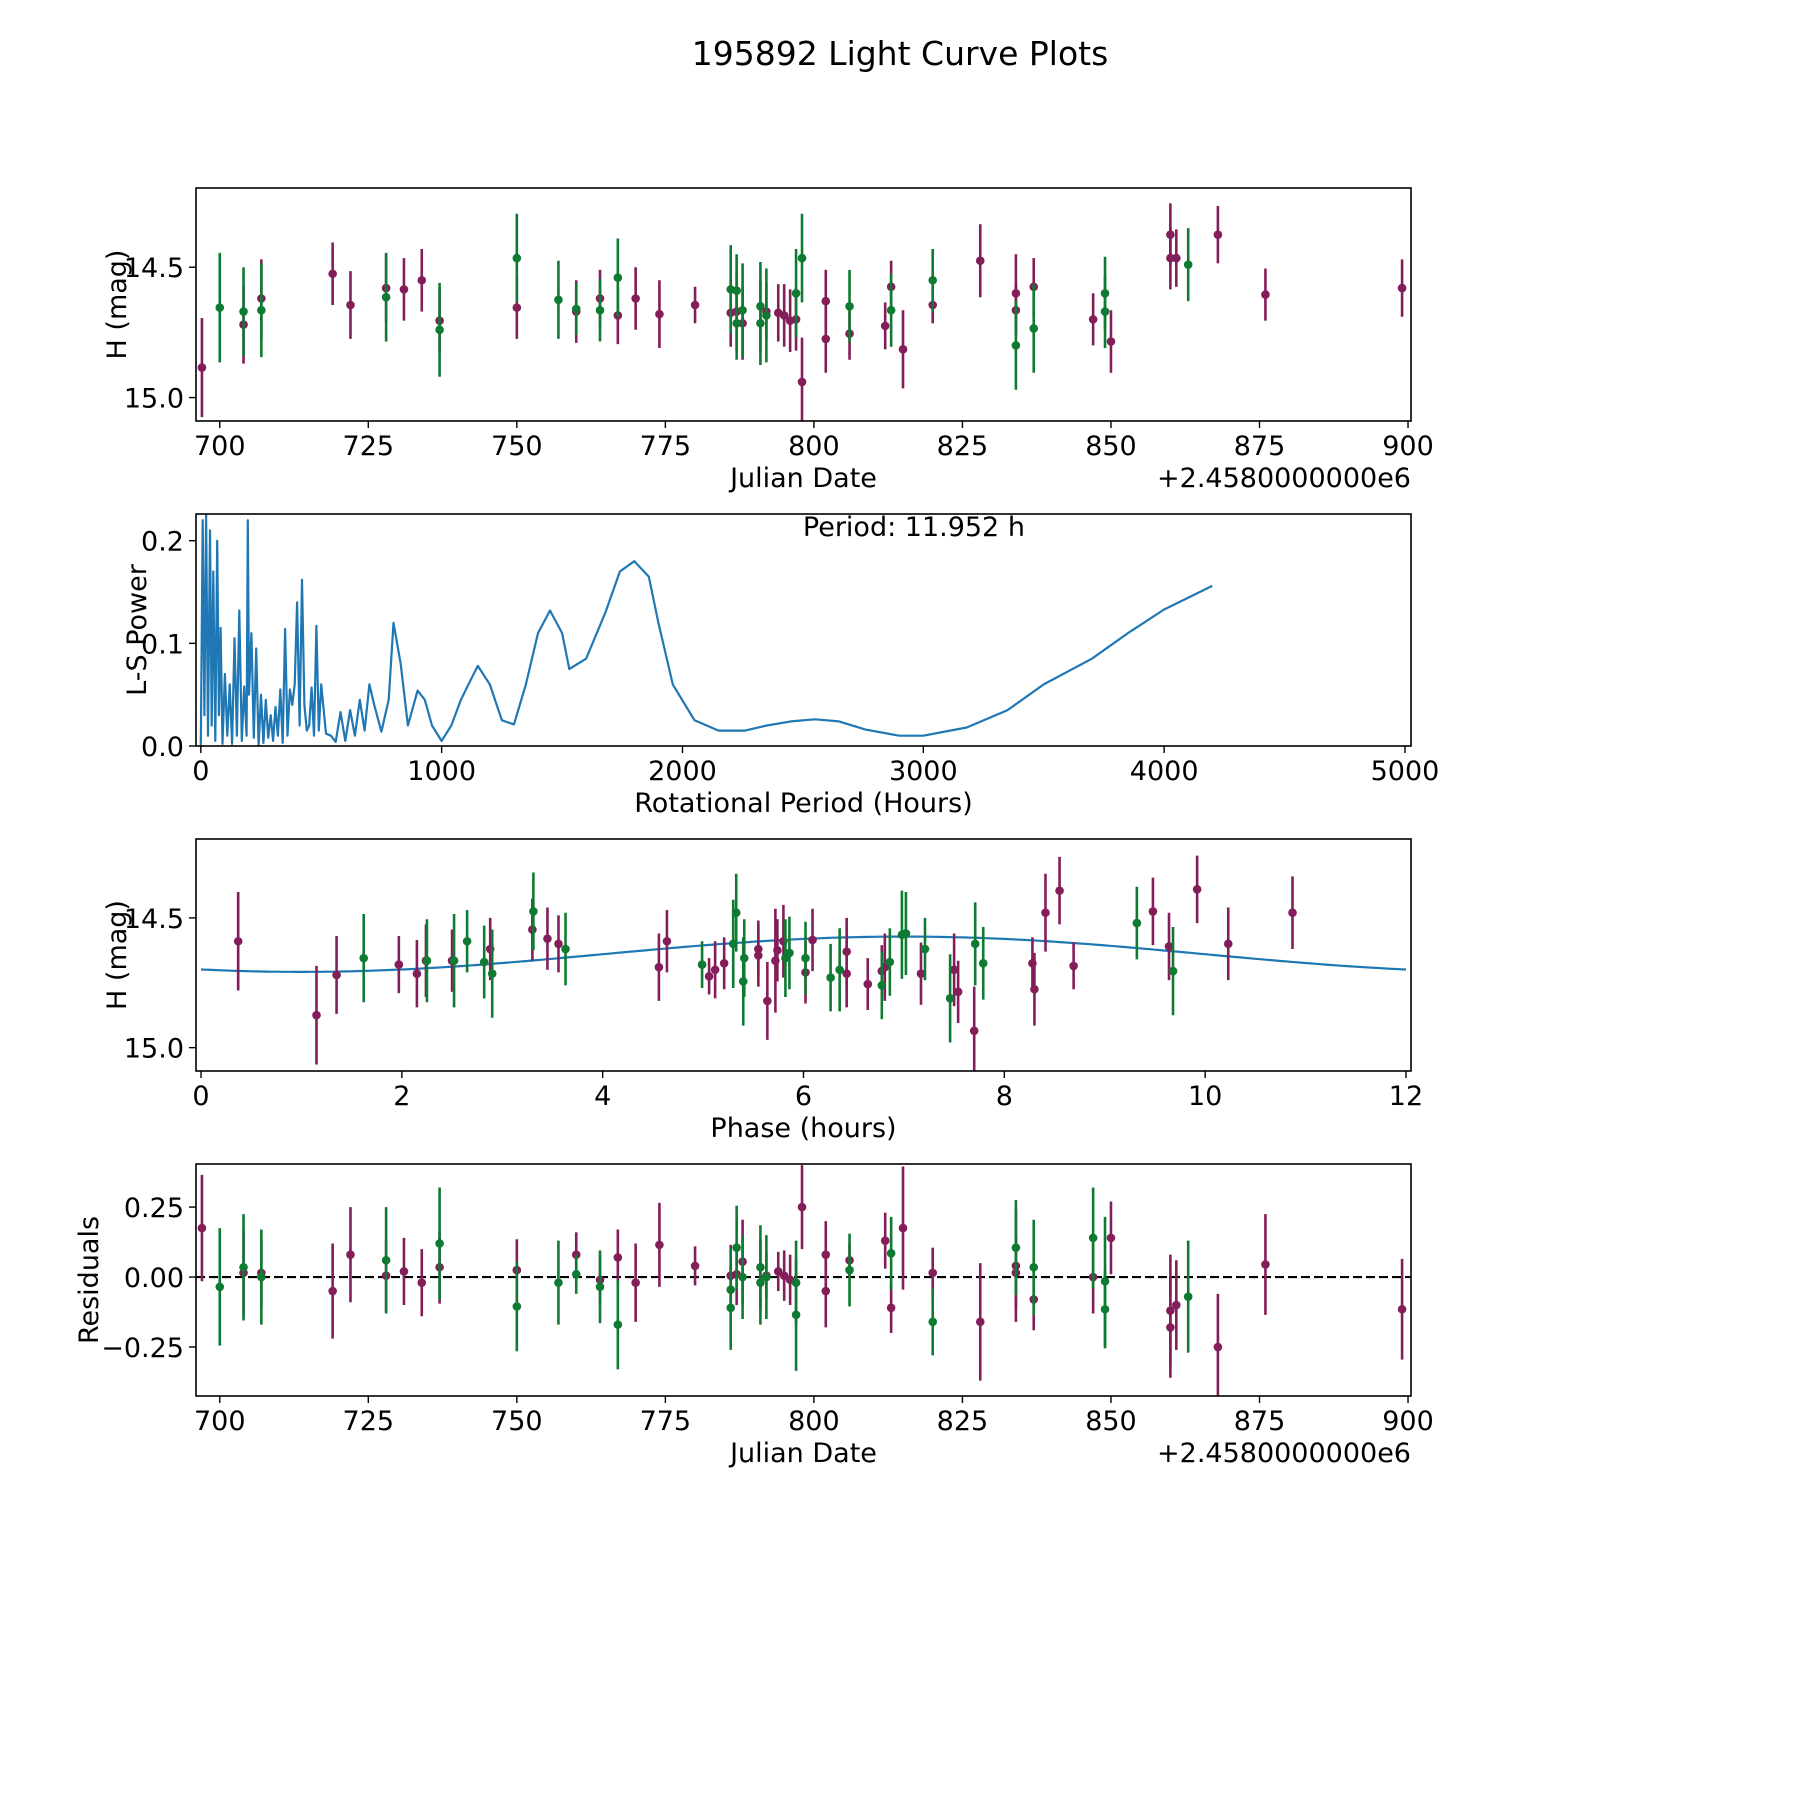 The image size is (1800, 1800). What do you see at coordinates (200, 771) in the screenshot?
I see `x-tick-label: 0` at bounding box center [200, 771].